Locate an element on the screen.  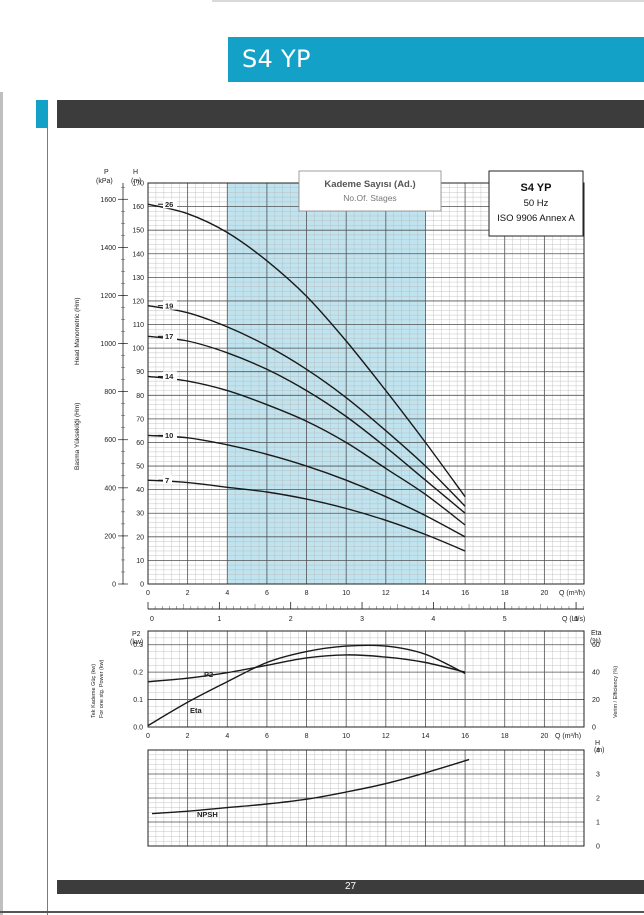
lts-axis-label: Q (Lt/s) is located at coordinates (573, 619).